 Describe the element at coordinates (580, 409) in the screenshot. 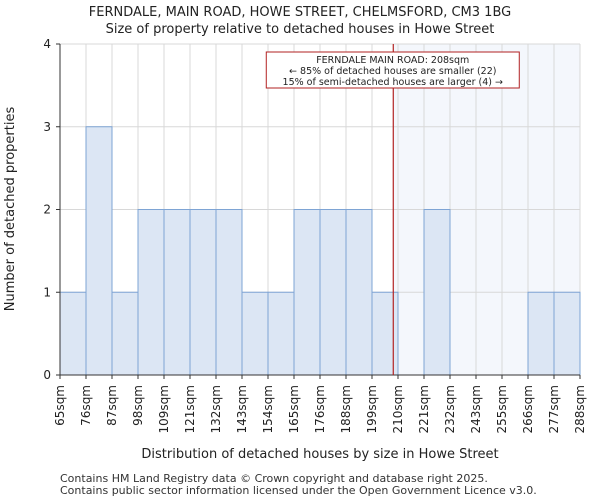

I see `x-tick-label: 288sqm` at that location.